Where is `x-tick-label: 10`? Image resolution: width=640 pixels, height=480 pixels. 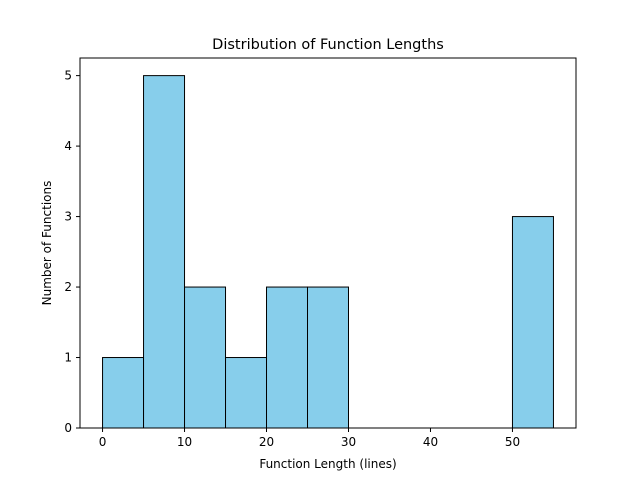
x-tick-label: 10 is located at coordinates (184, 442).